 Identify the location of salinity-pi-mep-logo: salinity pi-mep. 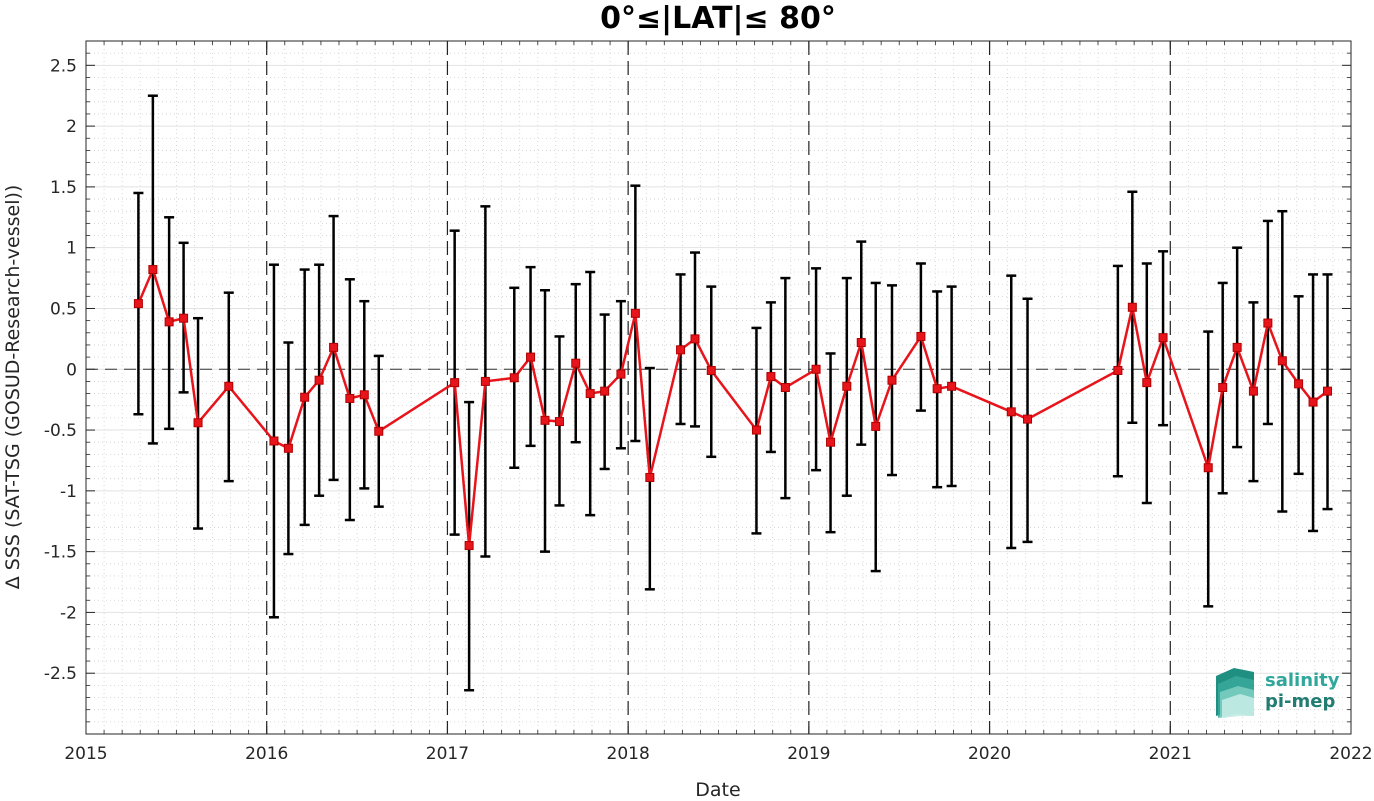
(1278, 693).